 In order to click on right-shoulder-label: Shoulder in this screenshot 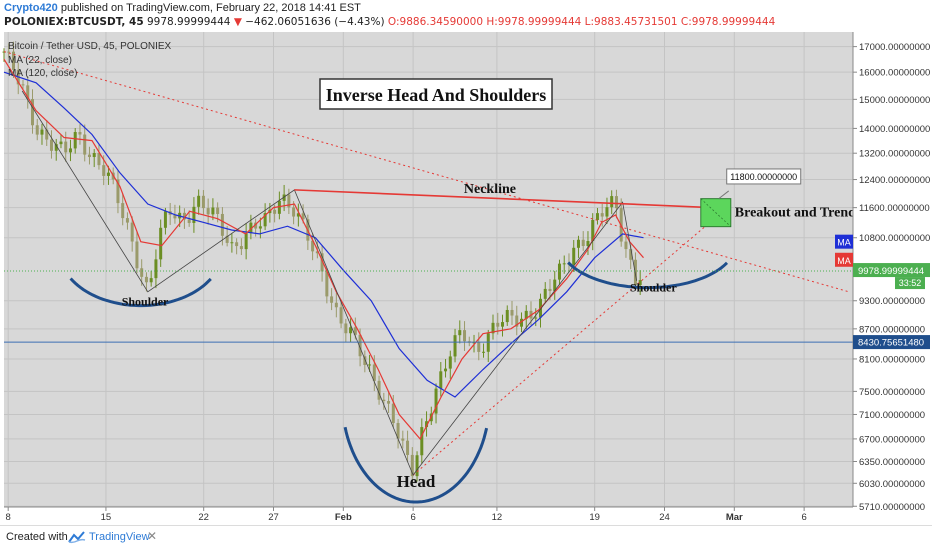, I will do `click(653, 287)`.